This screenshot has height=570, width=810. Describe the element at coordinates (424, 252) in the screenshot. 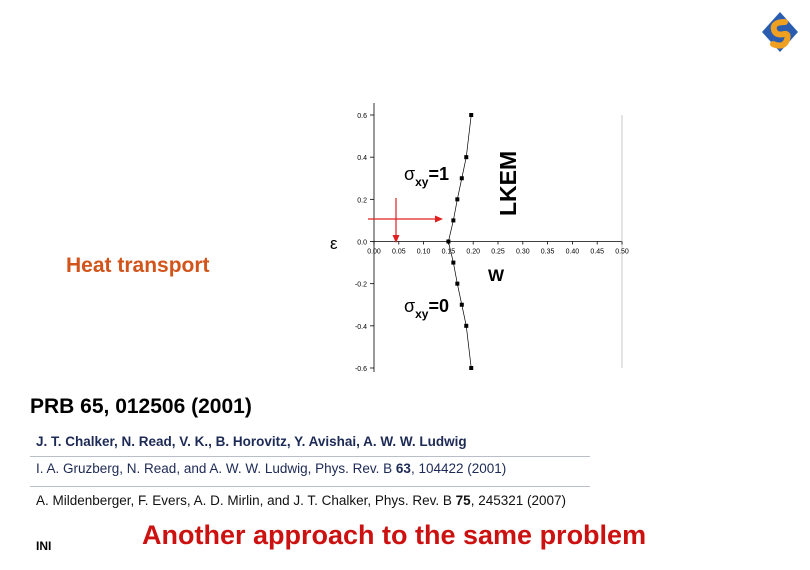

I see `x-tick-label: 0.10` at that location.